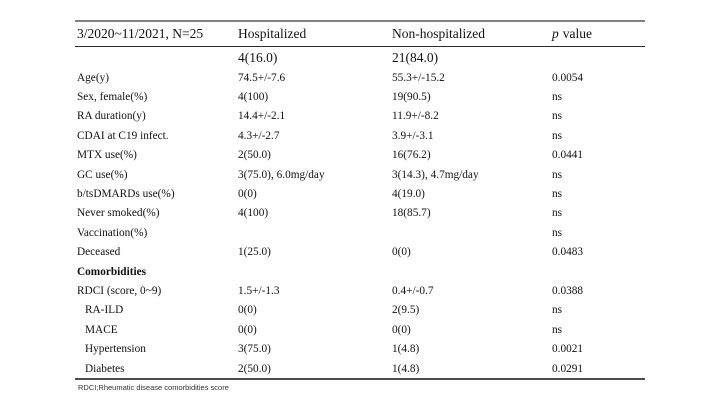 The width and height of the screenshot is (720, 405). Describe the element at coordinates (406, 310) in the screenshot. I see `row-non-hospitalized-value: 2(9.5)` at that location.